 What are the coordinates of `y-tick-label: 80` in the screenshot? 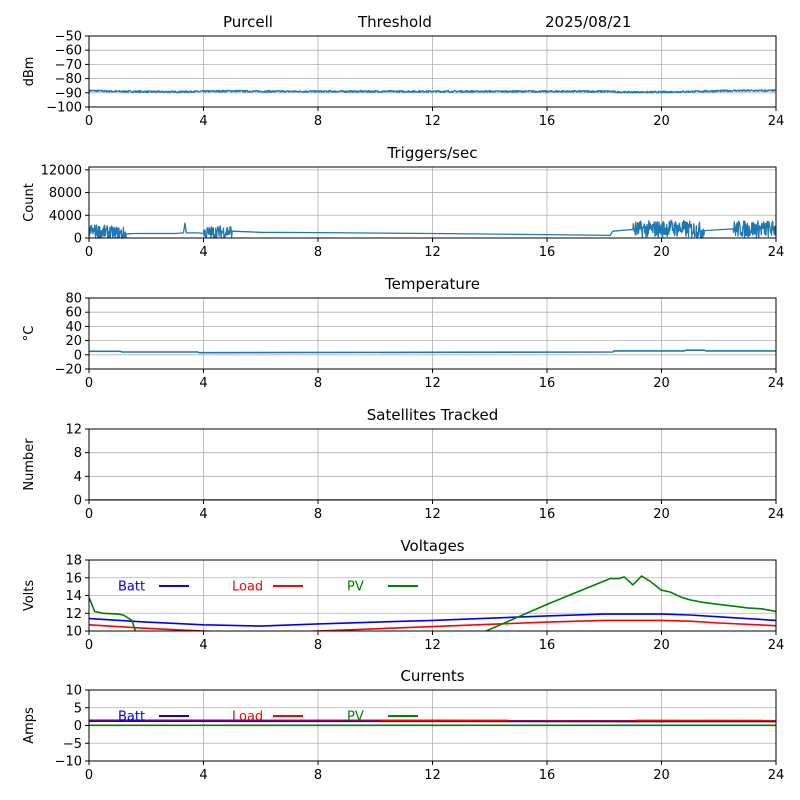 It's located at (73, 299).